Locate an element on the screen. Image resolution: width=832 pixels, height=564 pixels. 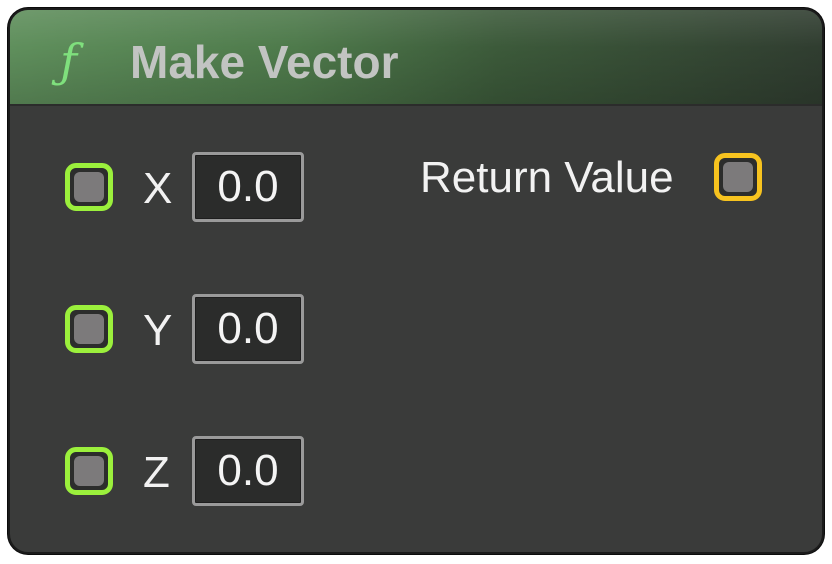
function-icon: ƒ is located at coordinates (69, 61).